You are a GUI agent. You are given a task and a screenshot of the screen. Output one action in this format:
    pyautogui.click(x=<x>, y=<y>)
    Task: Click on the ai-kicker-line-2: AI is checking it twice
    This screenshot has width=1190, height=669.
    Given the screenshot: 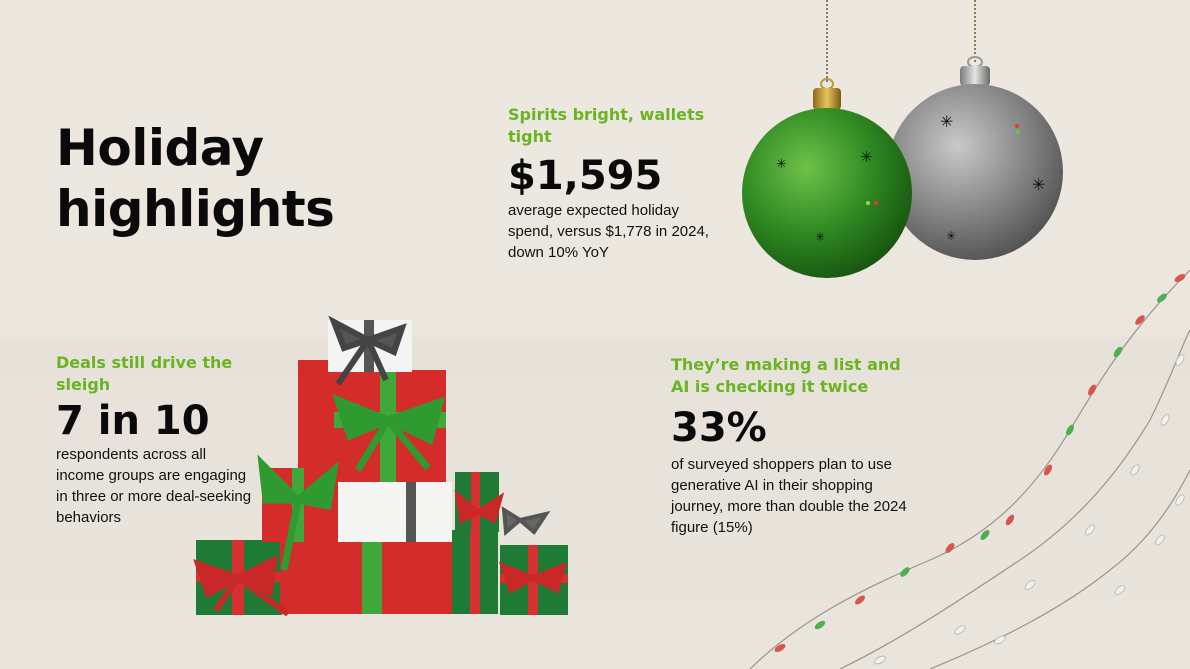 What is the action you would take?
    pyautogui.click(x=770, y=386)
    